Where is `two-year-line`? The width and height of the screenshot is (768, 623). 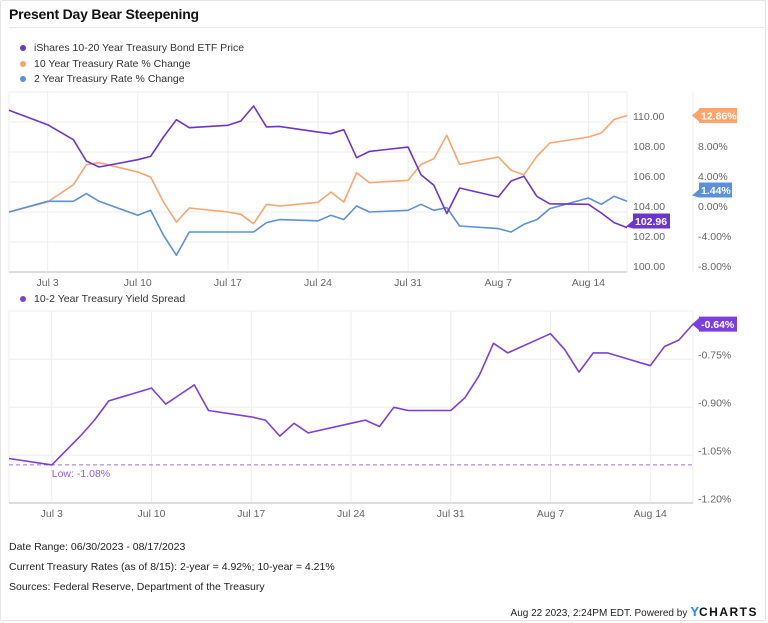 two-year-line is located at coordinates (318, 224).